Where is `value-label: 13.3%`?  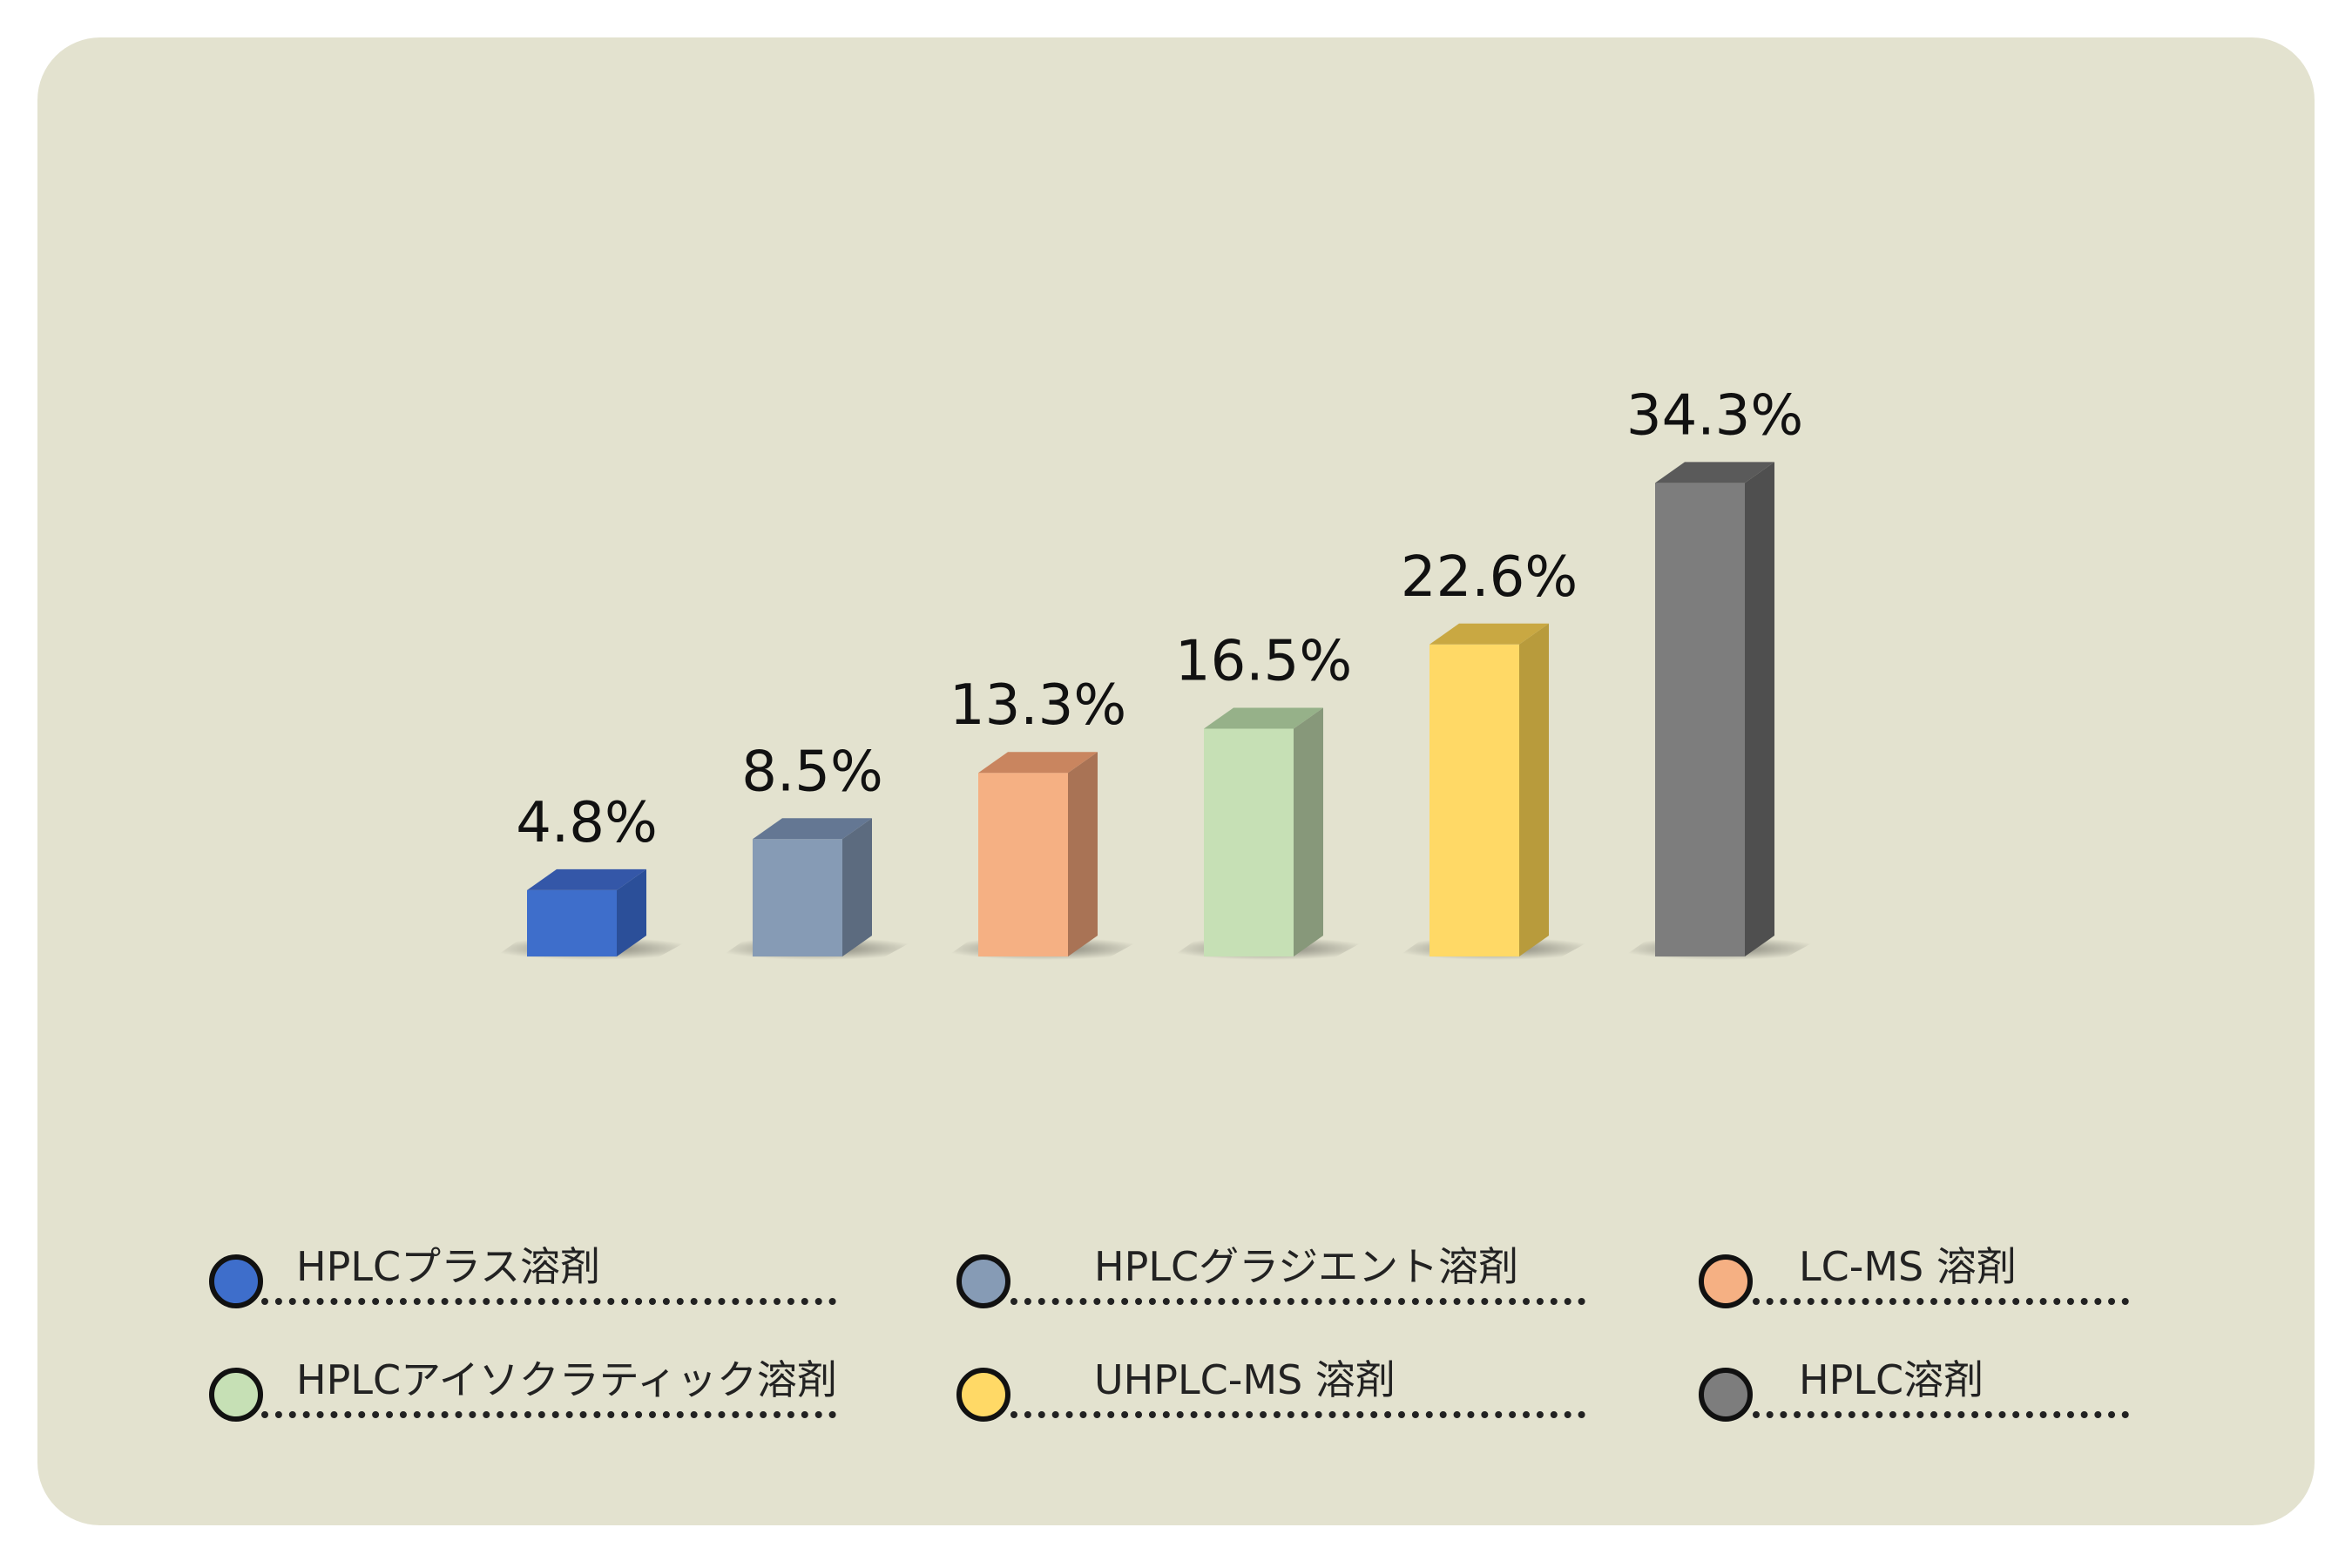 value-label: 13.3% is located at coordinates (1038, 705).